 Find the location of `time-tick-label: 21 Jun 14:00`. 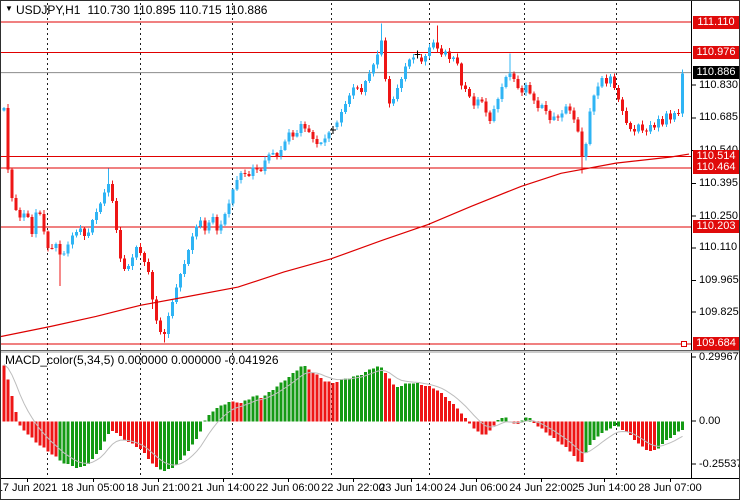

time-tick-label: 21 Jun 14:00 is located at coordinates (223, 488).